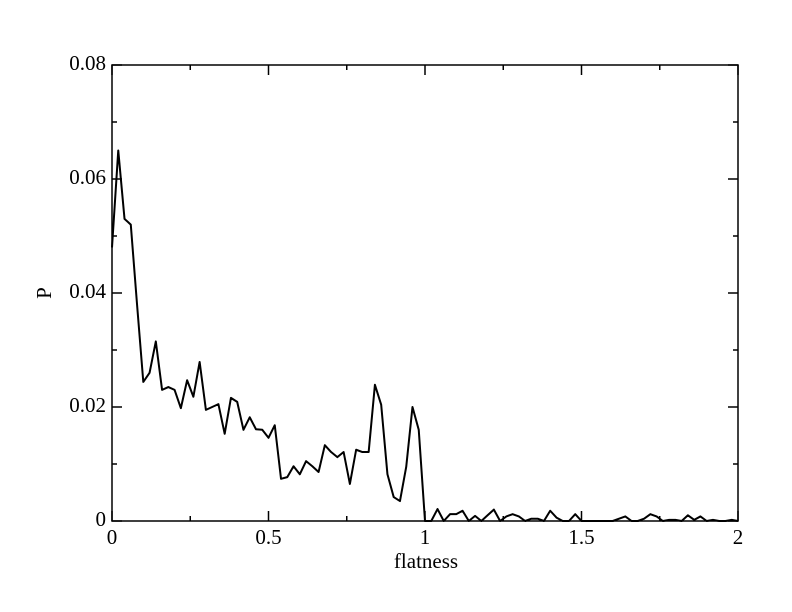 This screenshot has height=612, width=792. I want to click on y-tick-label: 0.06, so click(87, 177).